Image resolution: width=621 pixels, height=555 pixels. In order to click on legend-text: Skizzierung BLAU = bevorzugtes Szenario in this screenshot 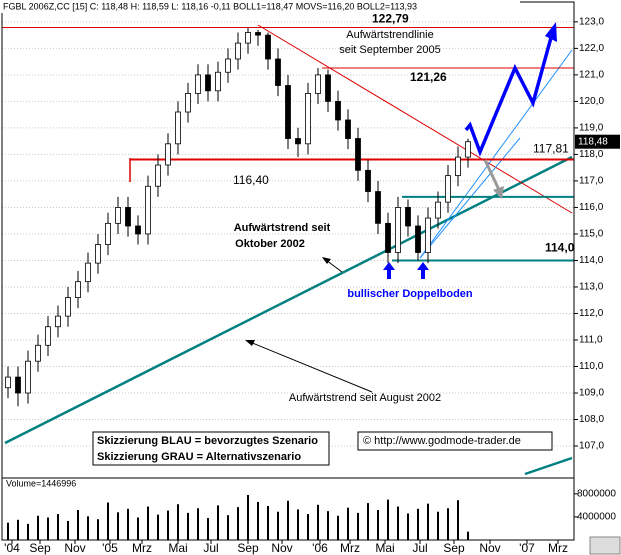, I will do `click(207, 441)`.